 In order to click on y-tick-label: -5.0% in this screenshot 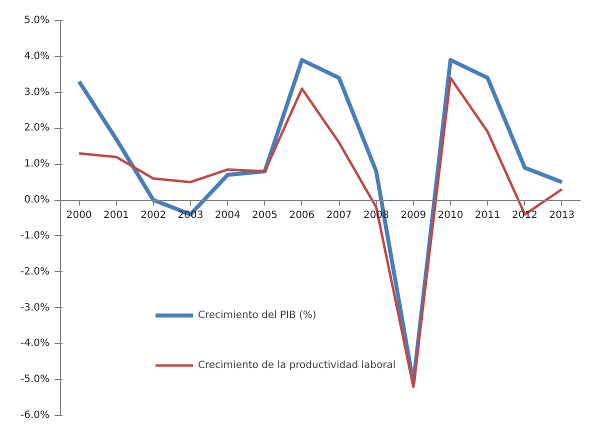, I will do `click(35, 380)`.